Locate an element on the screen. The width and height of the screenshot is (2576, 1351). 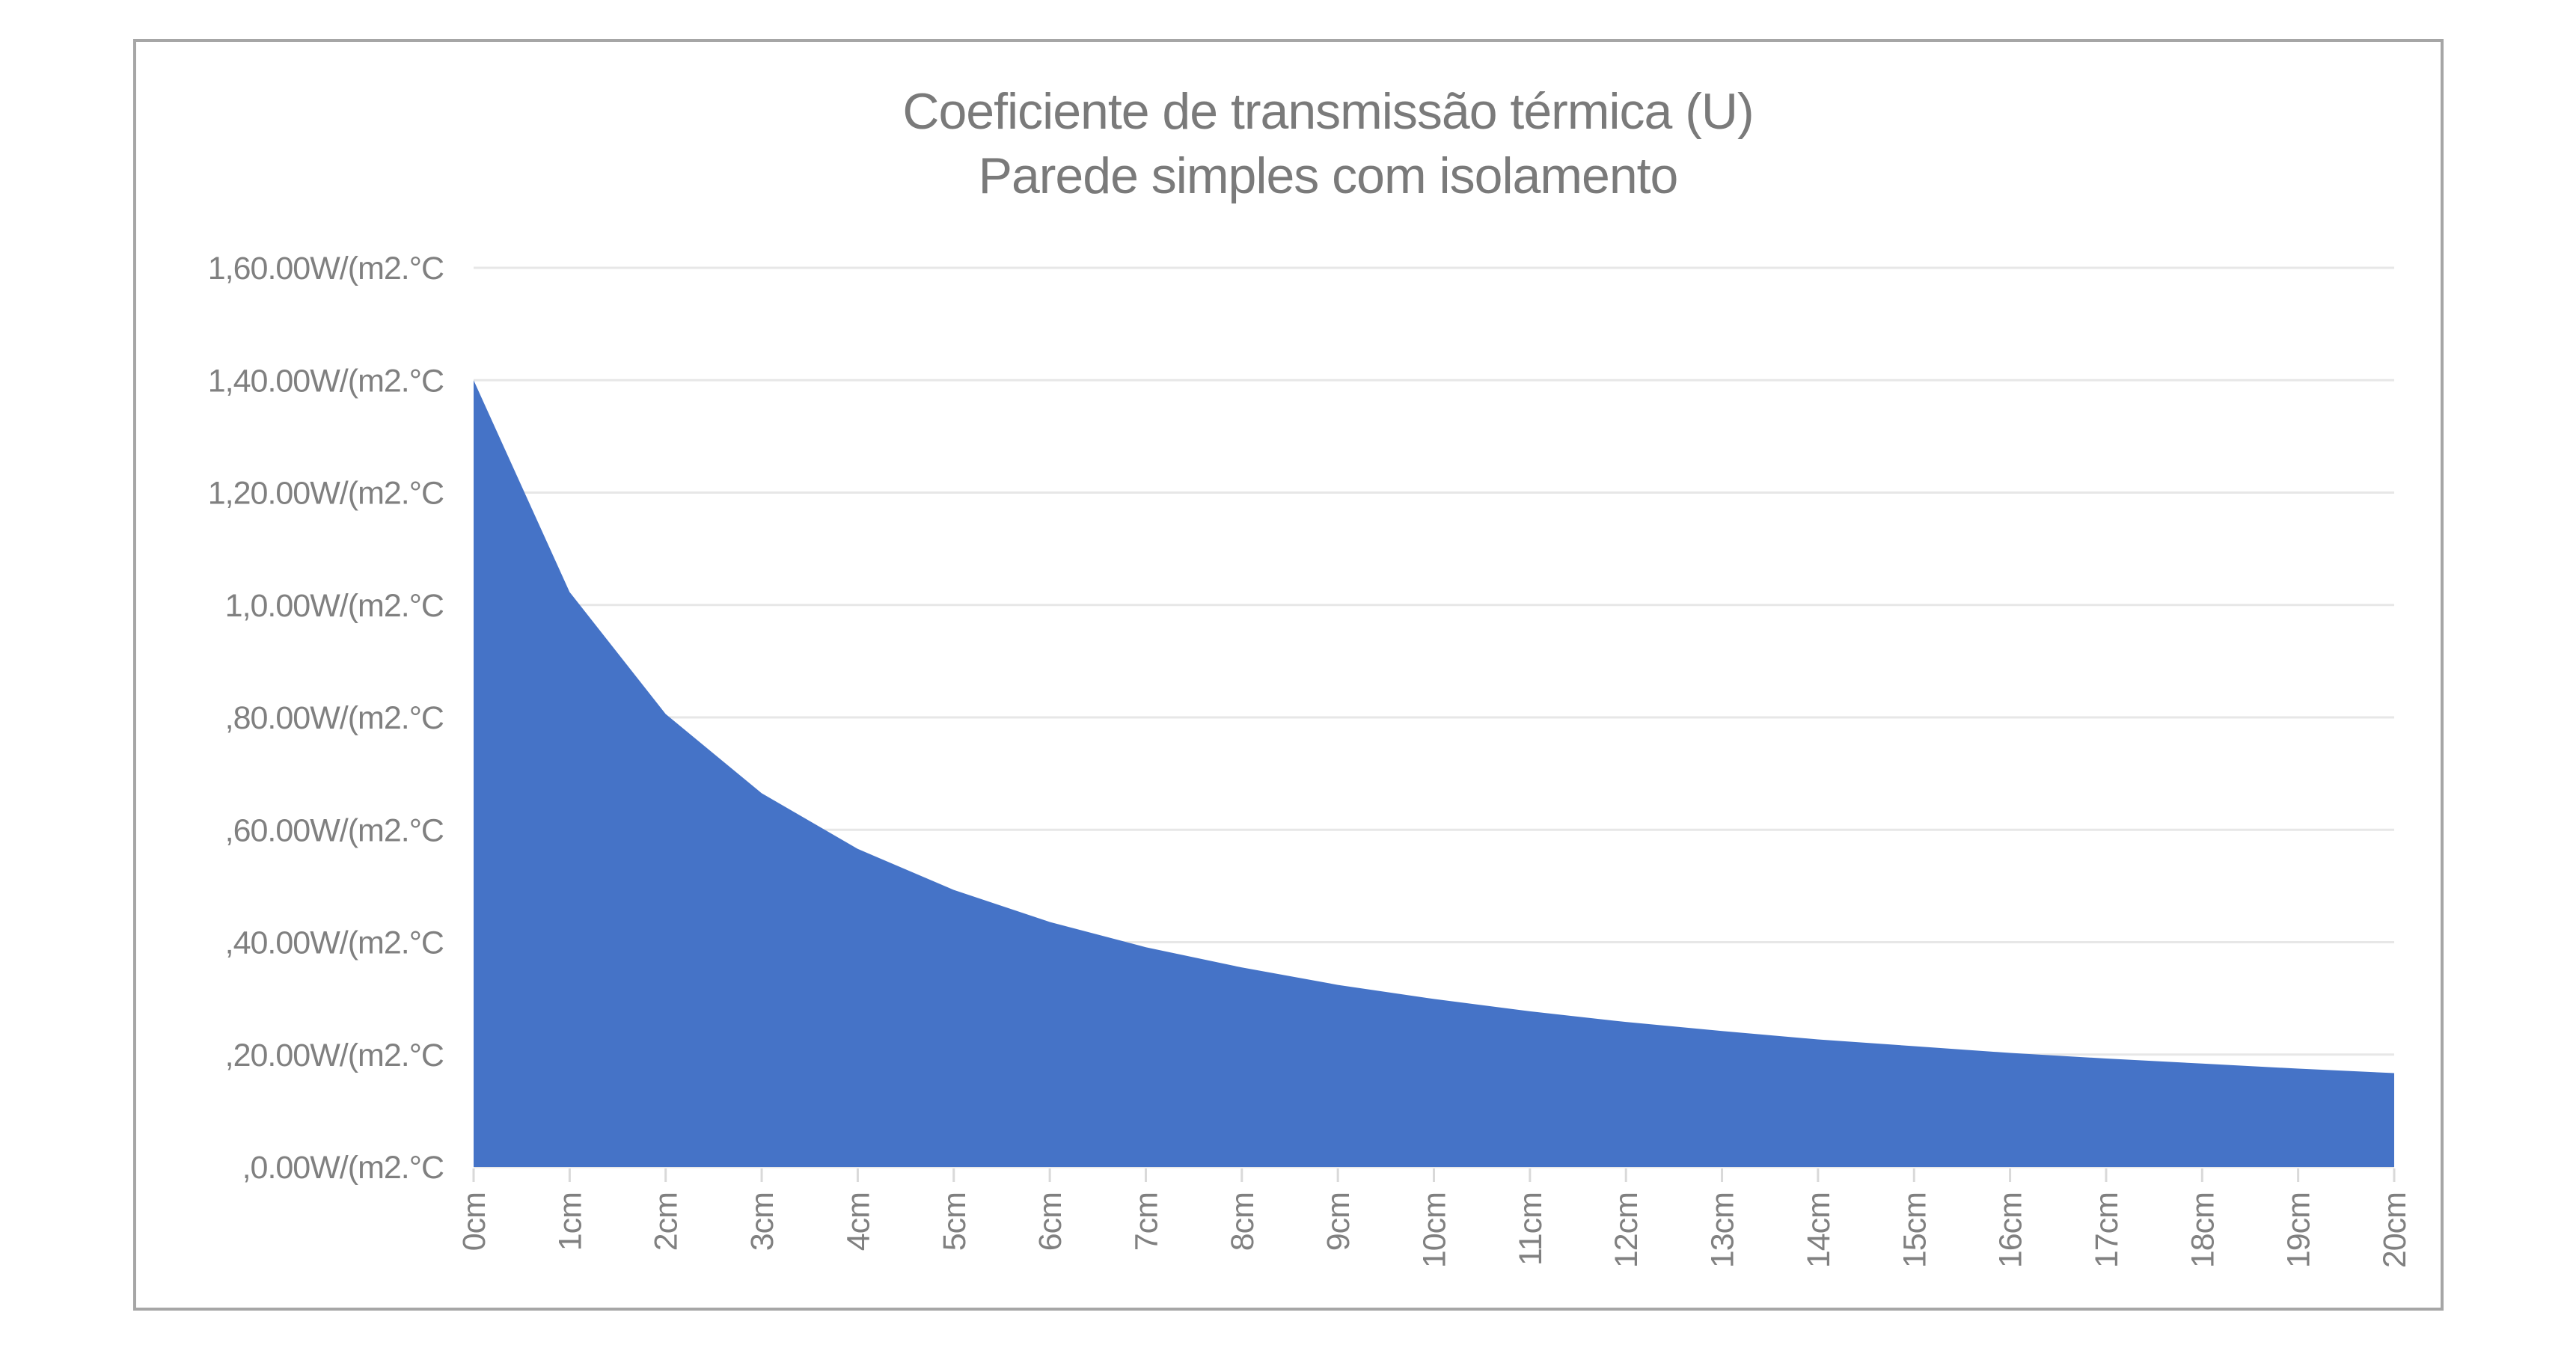
chart-subtitle: Parede simples com isolamento is located at coordinates (1328, 175).